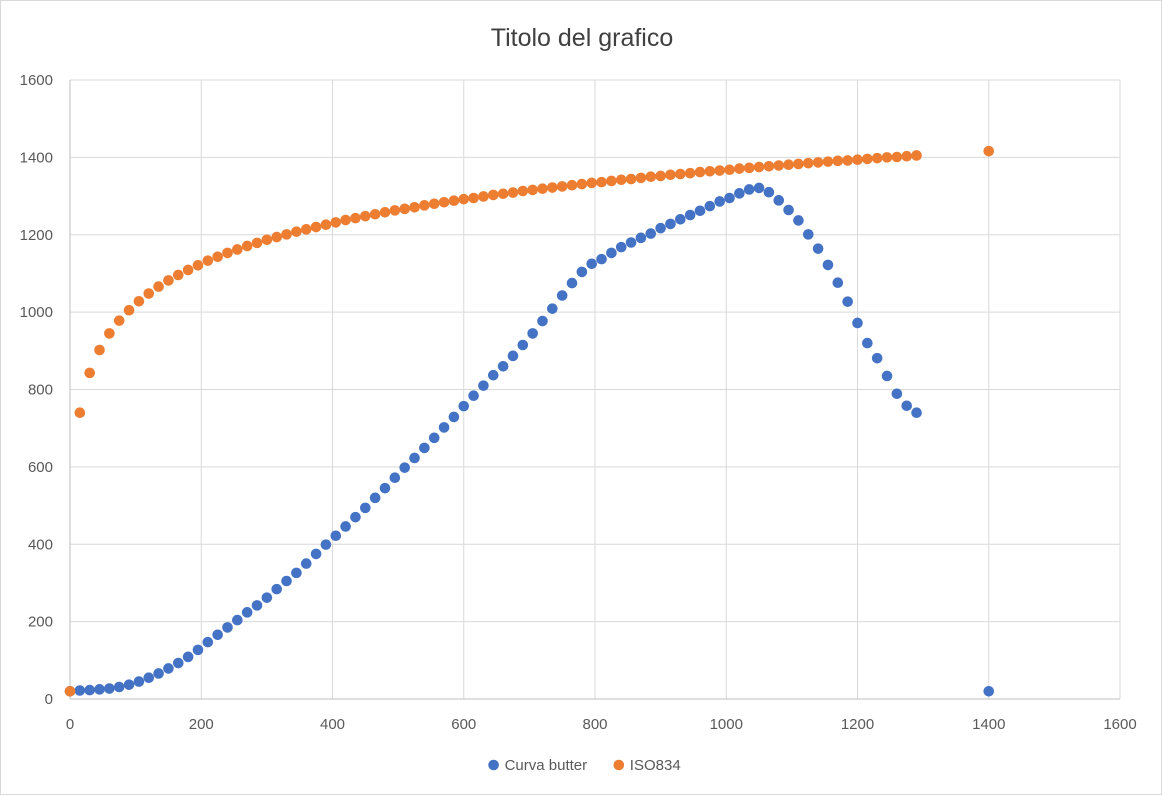 The height and width of the screenshot is (796, 1162). Describe the element at coordinates (582, 38) in the screenshot. I see `chart-title: Titolo del grafico` at that location.